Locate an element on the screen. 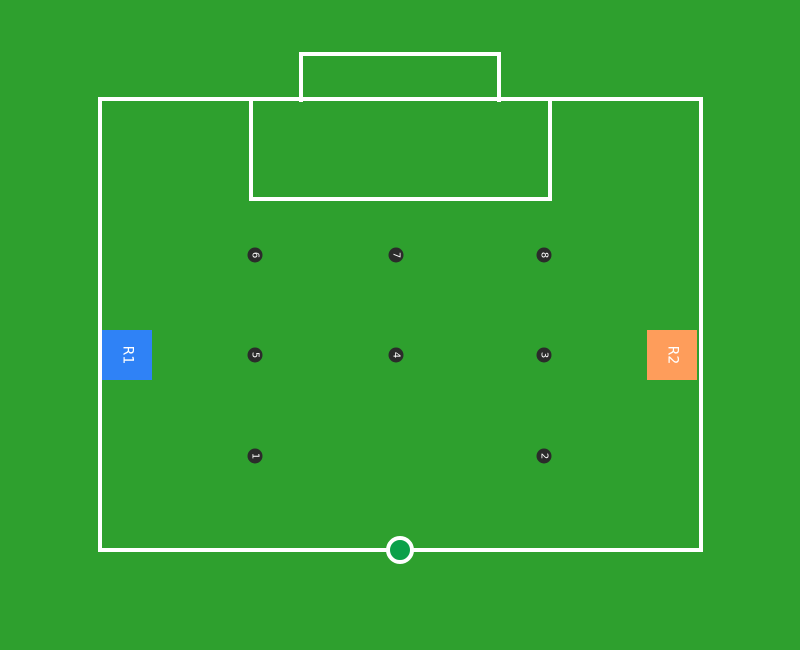 This screenshot has height=650, width=800. robot-r1: R1 is located at coordinates (127, 355).